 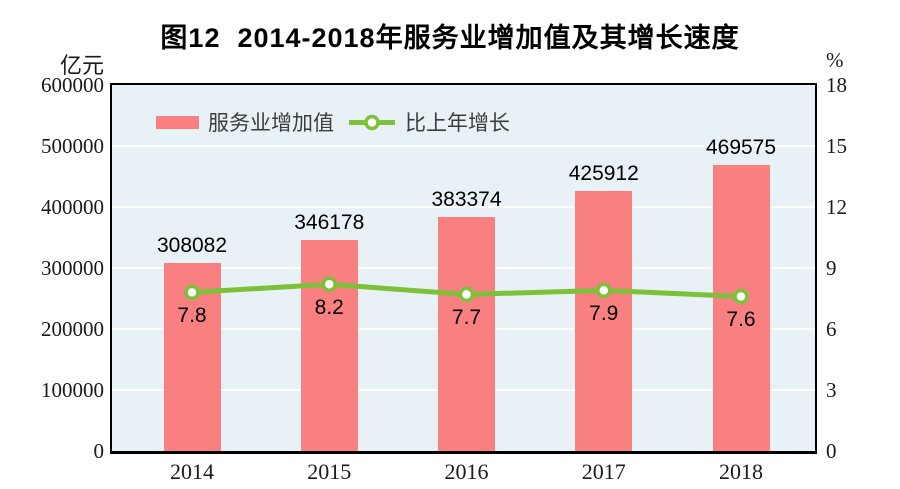 I want to click on legend-label-bar-series: 服务业增加值, so click(x=271, y=123).